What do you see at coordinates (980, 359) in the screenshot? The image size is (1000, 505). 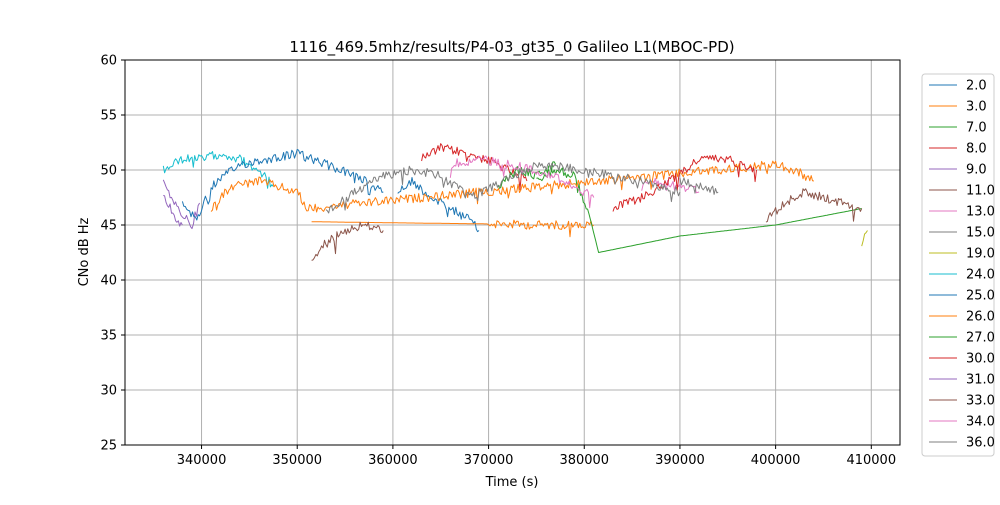 I see `legend-label: 30.0` at bounding box center [980, 359].